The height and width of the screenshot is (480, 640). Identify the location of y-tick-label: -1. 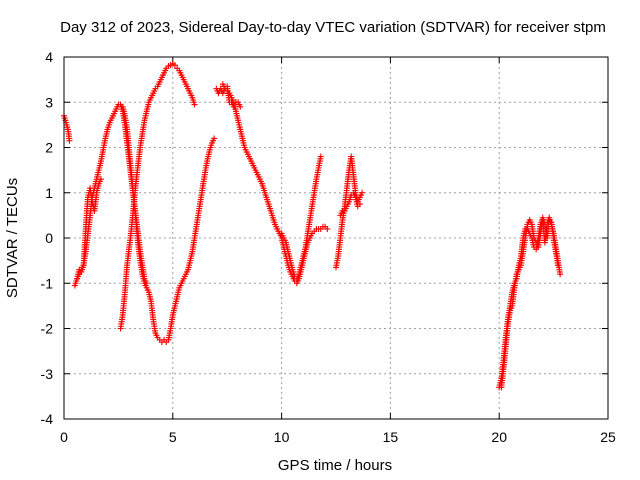
(47, 283).